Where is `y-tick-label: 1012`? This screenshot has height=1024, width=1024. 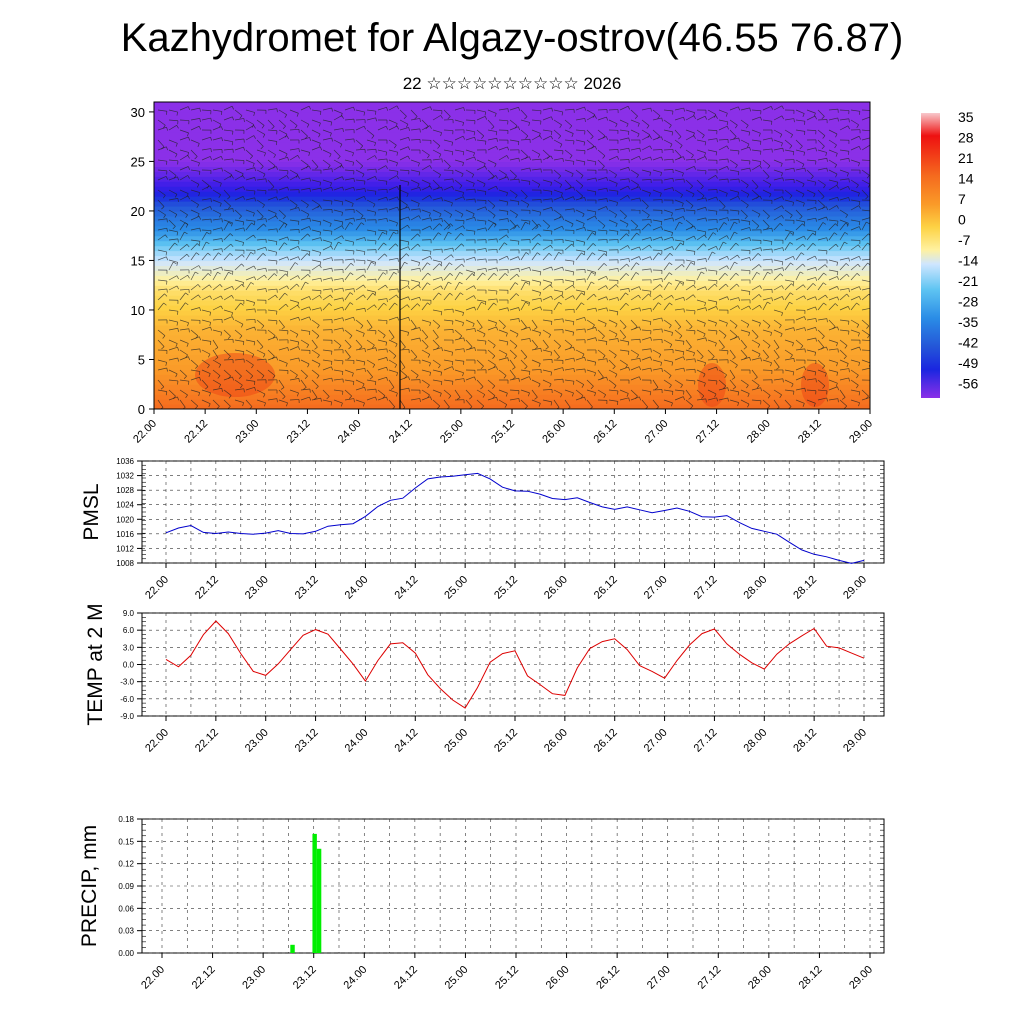 y-tick-label: 1012 is located at coordinates (125, 548).